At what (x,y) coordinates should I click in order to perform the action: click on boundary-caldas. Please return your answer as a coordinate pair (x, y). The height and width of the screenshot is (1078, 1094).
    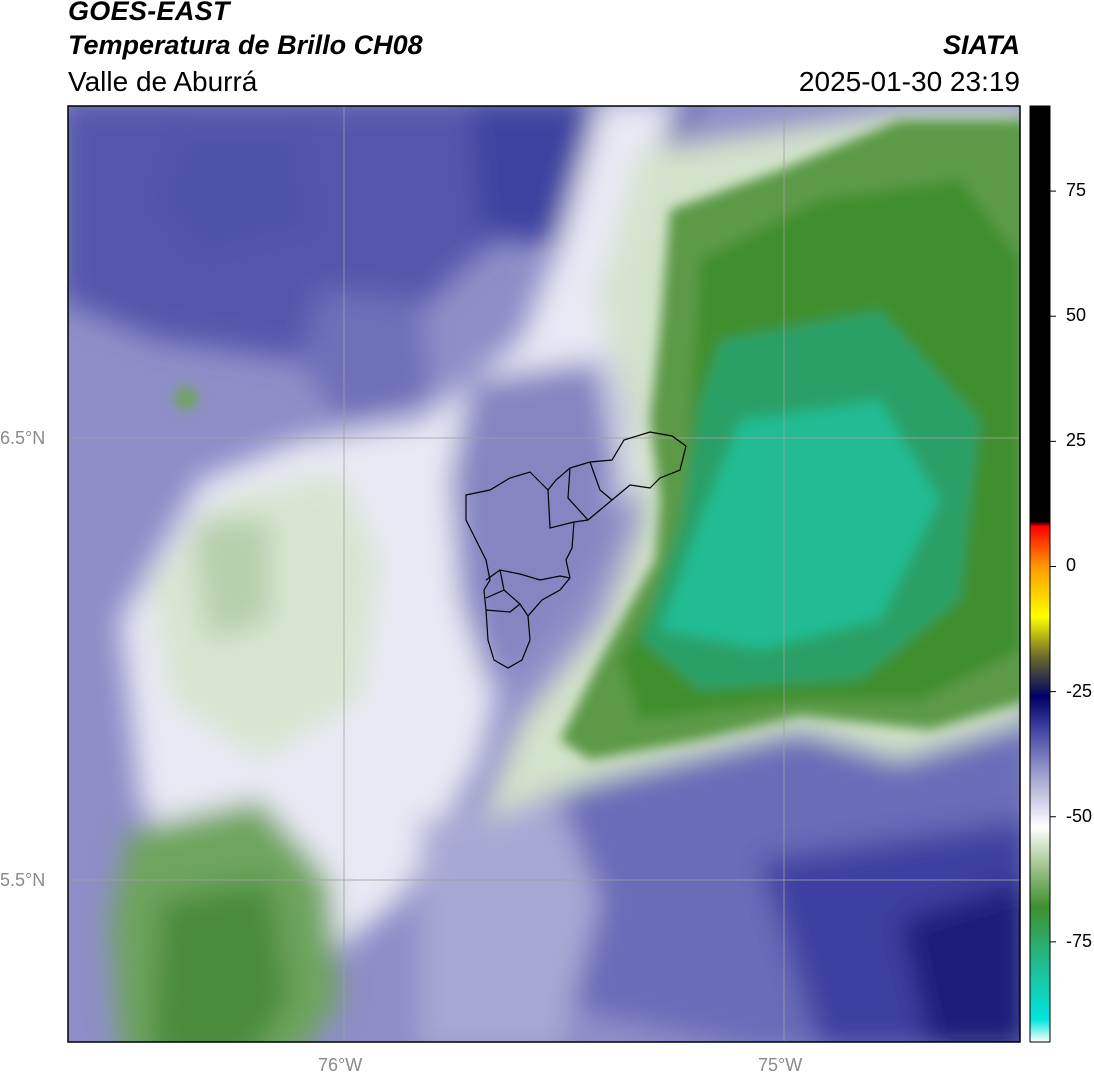
    Looking at the image, I should click on (503, 608).